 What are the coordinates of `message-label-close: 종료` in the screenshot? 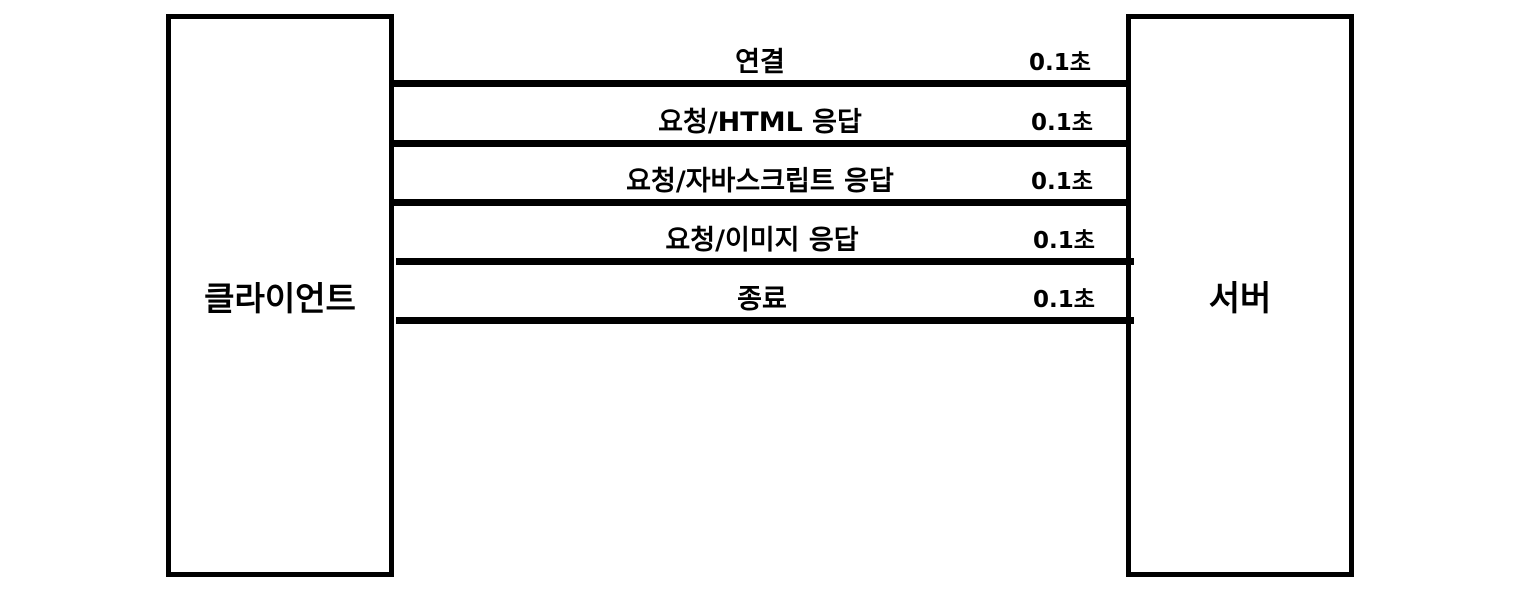 It's located at (762, 299).